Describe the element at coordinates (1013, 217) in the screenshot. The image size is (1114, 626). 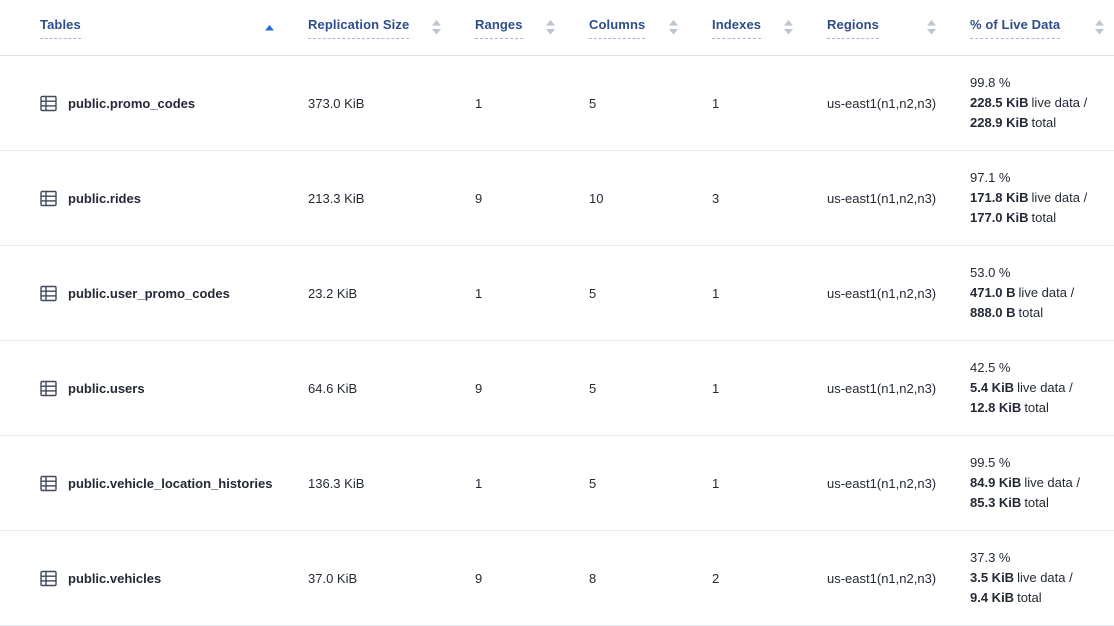
I see `total-data-line: 177.0 KiB total` at that location.